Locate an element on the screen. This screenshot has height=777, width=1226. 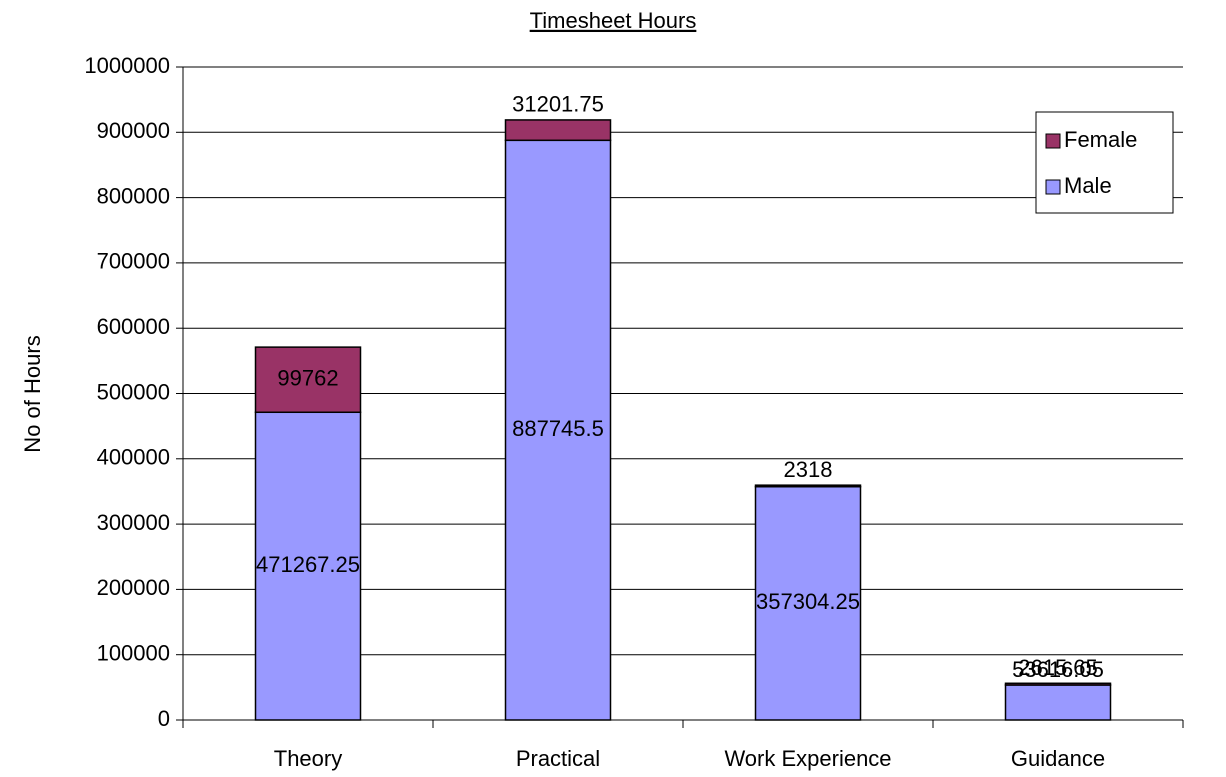
data-label: 357304.25 is located at coordinates (808, 601).